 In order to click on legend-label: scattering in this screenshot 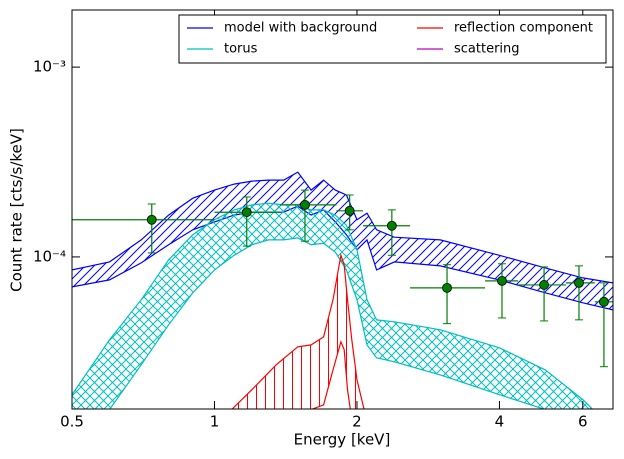, I will do `click(487, 49)`.